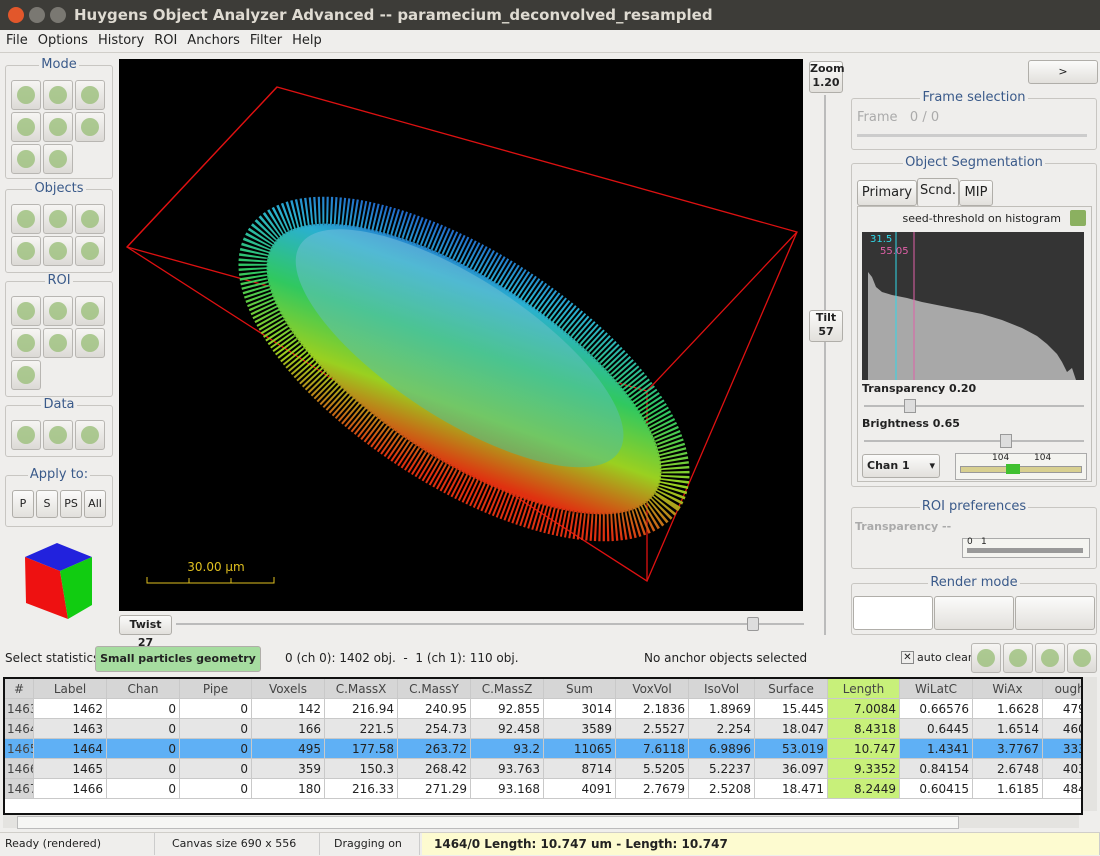 Image resolution: width=1100 pixels, height=856 pixels. What do you see at coordinates (1062, 789) in the screenshot?
I see `table-cell: 48493` at bounding box center [1062, 789].